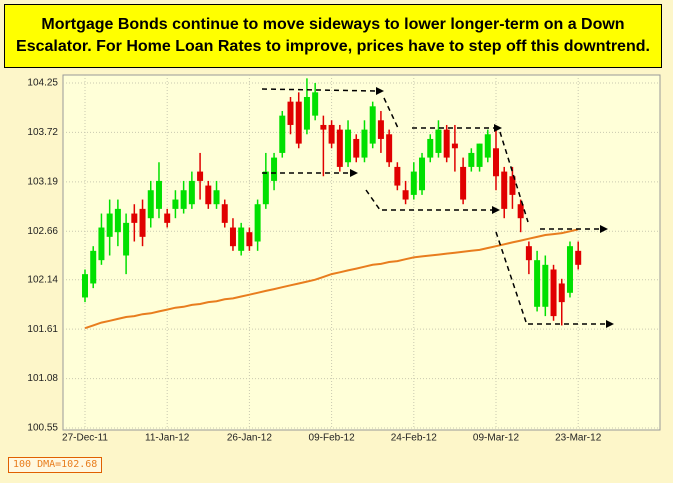 The width and height of the screenshot is (673, 483). I want to click on y-tick-label: 102.14, so click(42, 279).